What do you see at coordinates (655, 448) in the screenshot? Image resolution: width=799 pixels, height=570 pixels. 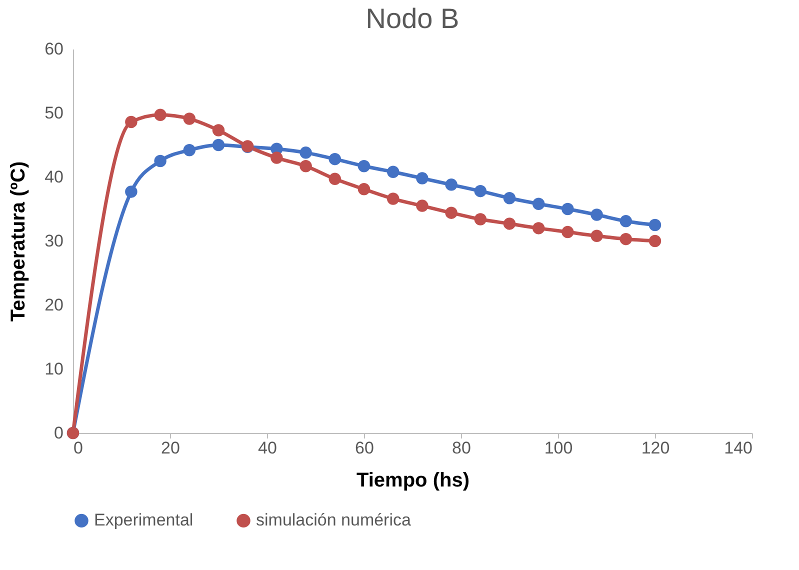 I see `x-tick-label: 120` at bounding box center [655, 448].